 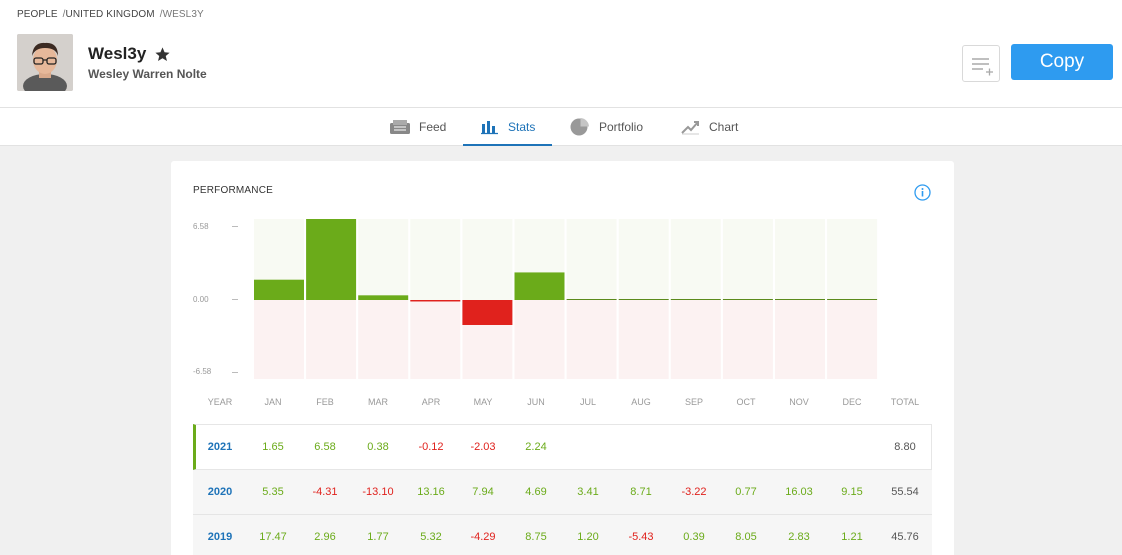 What do you see at coordinates (507, 127) in the screenshot?
I see `tab-stats: Stats` at bounding box center [507, 127].